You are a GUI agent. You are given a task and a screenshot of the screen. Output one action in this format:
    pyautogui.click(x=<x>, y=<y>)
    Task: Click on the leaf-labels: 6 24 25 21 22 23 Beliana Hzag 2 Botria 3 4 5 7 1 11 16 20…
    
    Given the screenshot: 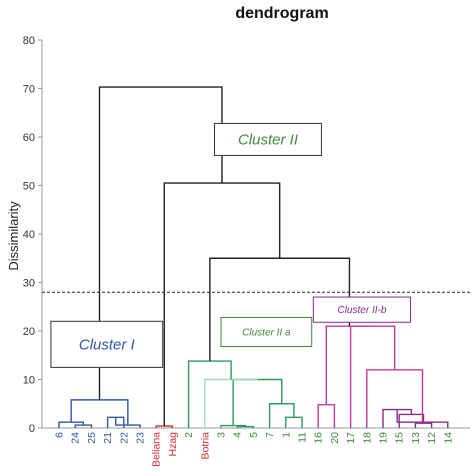 What is the action you would take?
    pyautogui.click(x=254, y=449)
    